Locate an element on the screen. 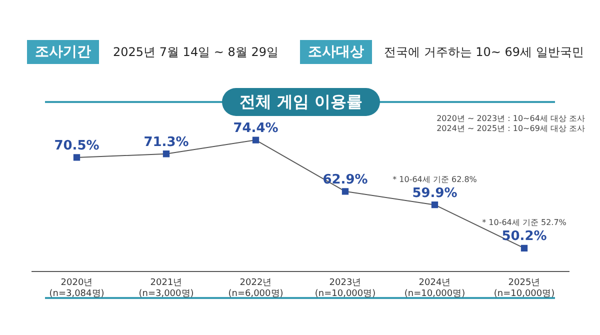 This screenshot has width=600, height=335. data-label: 70.5% is located at coordinates (77, 146).